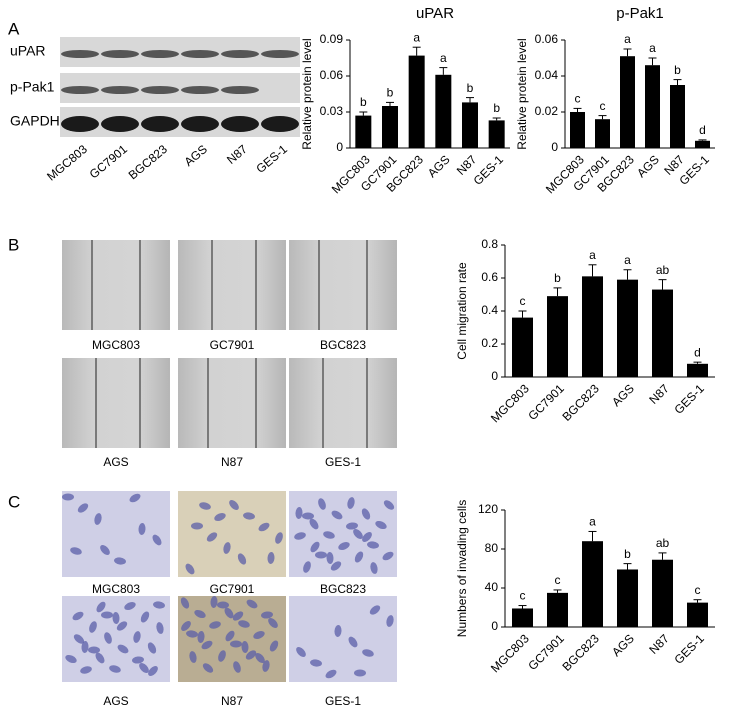 This screenshot has height=724, width=749. Describe the element at coordinates (462, 311) in the screenshot. I see `y-axis-label: Cell migration rate` at that location.